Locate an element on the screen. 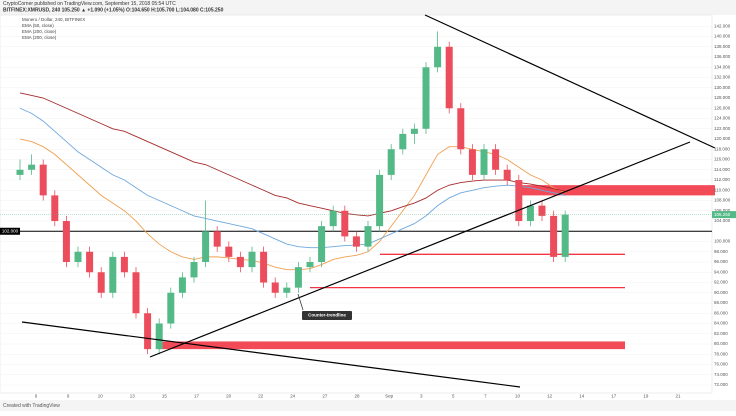  x-tick-label: 28 is located at coordinates (357, 396).